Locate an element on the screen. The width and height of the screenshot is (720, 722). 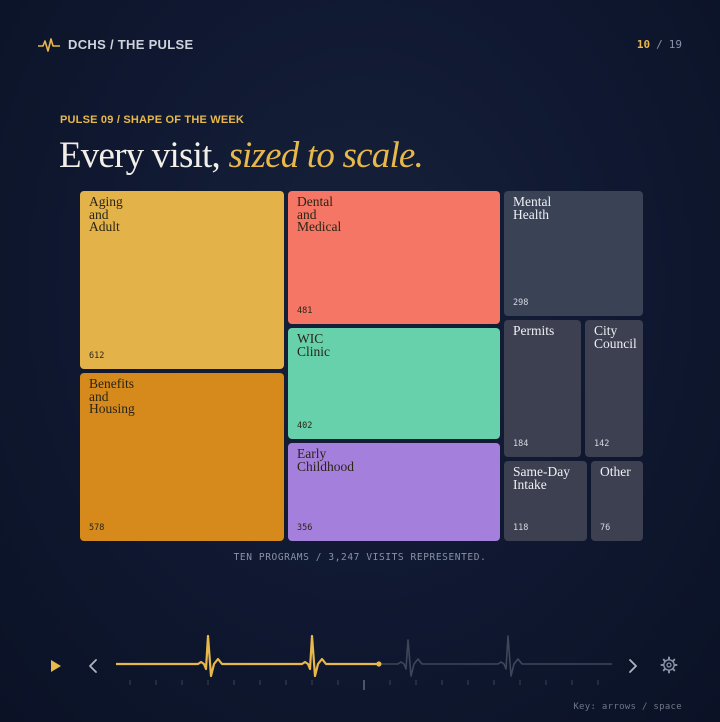
player-controls is located at coordinates (360, 660).